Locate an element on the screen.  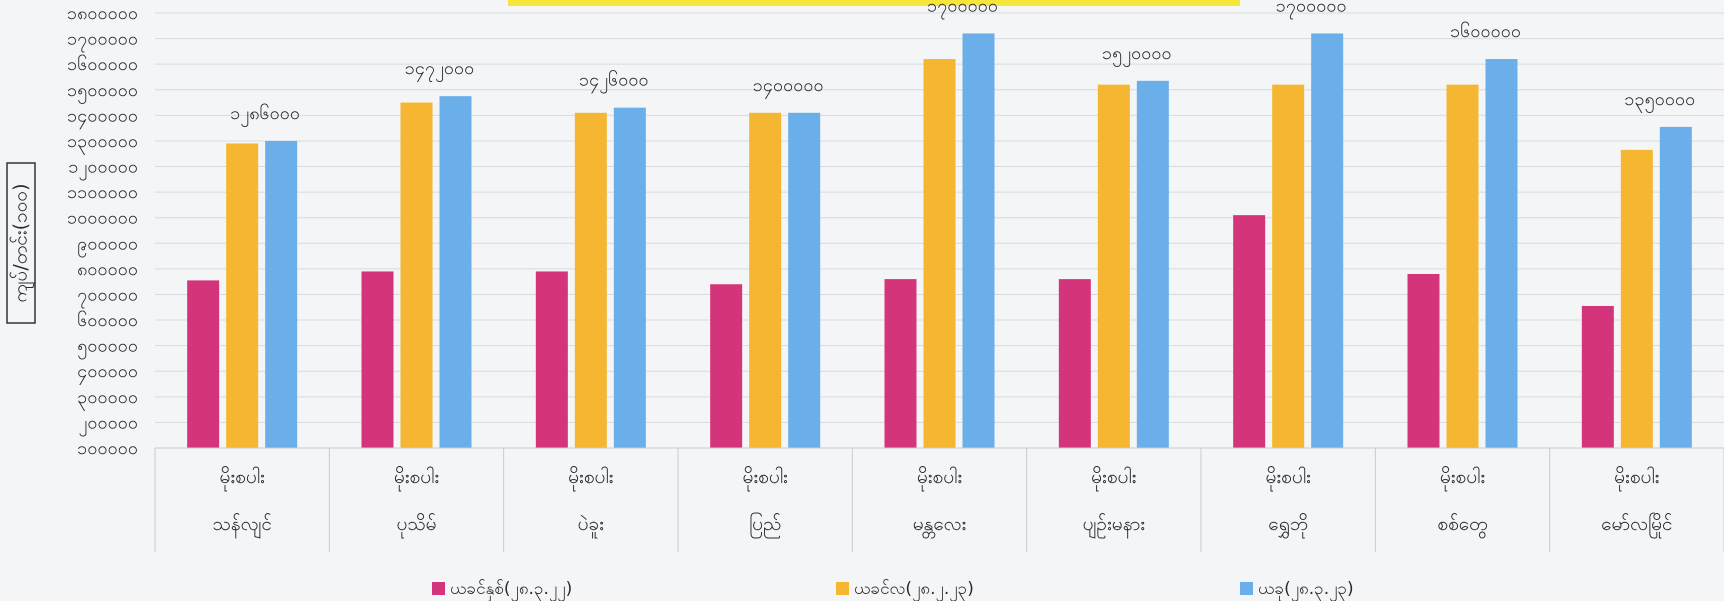
y-tick-label: ၁၃၀၀၀၀၀ is located at coordinates (102, 143).